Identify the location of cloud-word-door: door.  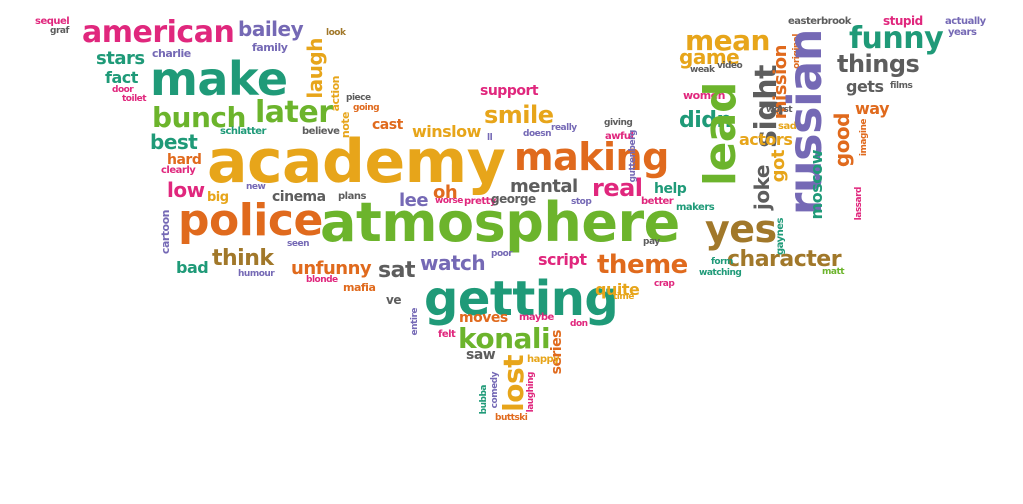
(123, 90).